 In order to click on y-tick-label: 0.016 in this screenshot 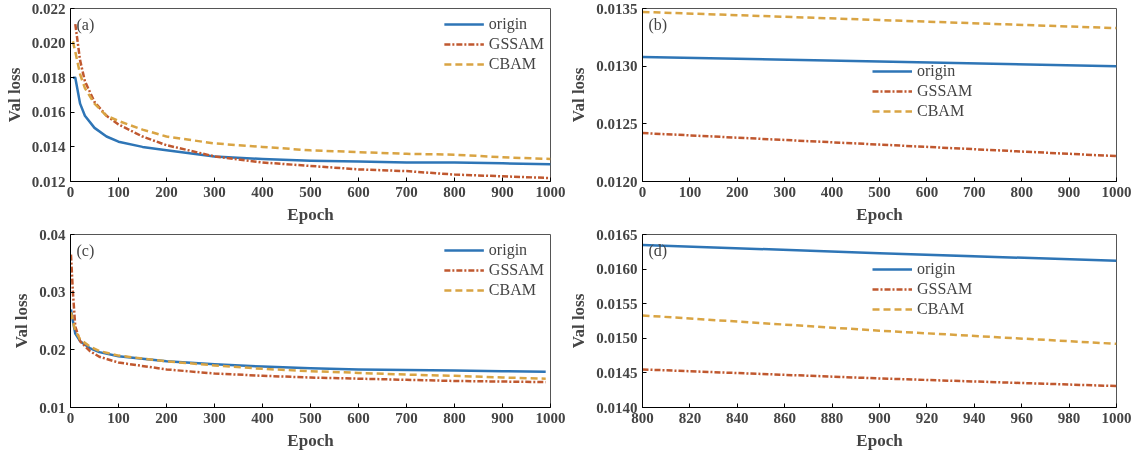, I will do `click(48, 112)`.